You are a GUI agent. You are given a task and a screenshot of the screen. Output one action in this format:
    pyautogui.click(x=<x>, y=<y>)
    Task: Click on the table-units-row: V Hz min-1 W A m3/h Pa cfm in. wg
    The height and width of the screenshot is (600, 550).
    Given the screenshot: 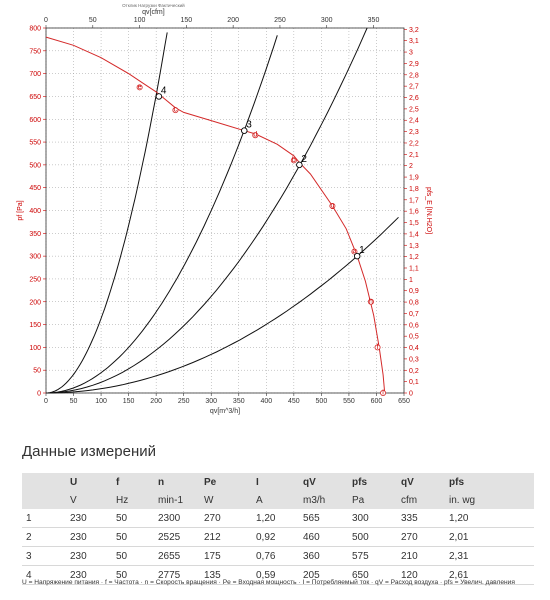 What is the action you would take?
    pyautogui.click(x=278, y=500)
    